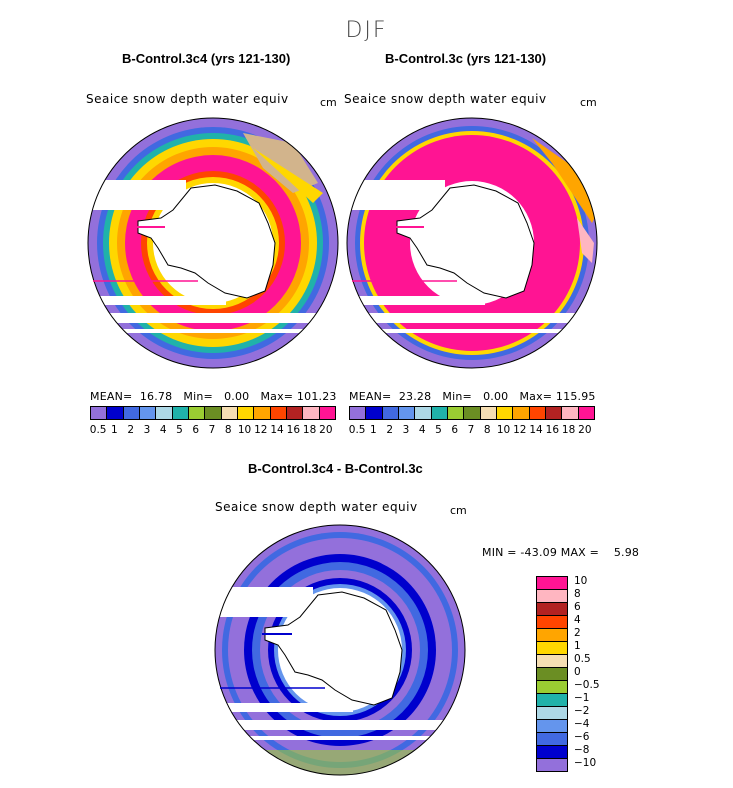 The image size is (733, 788). What do you see at coordinates (499, 552) in the screenshot?
I see `min-label: MIN =` at bounding box center [499, 552].